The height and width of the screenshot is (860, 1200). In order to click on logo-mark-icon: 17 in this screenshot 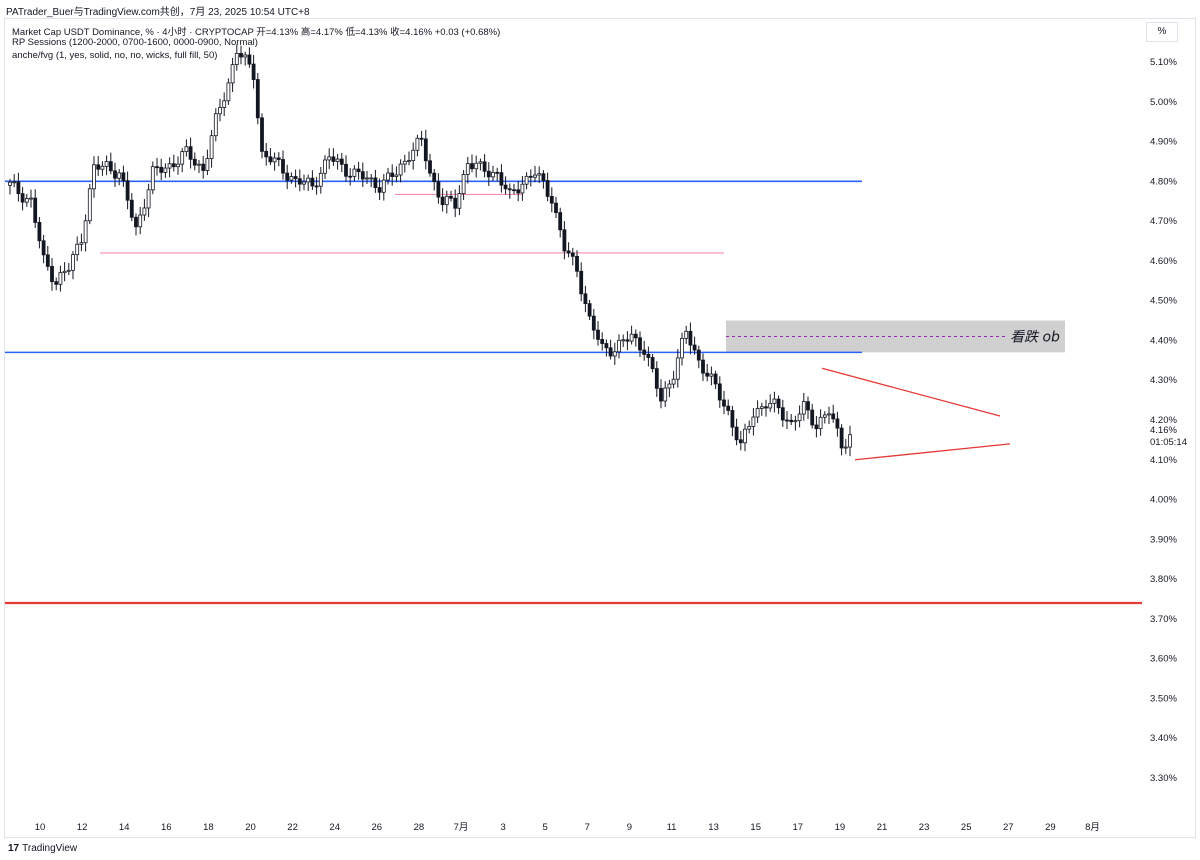, I will do `click(14, 848)`.